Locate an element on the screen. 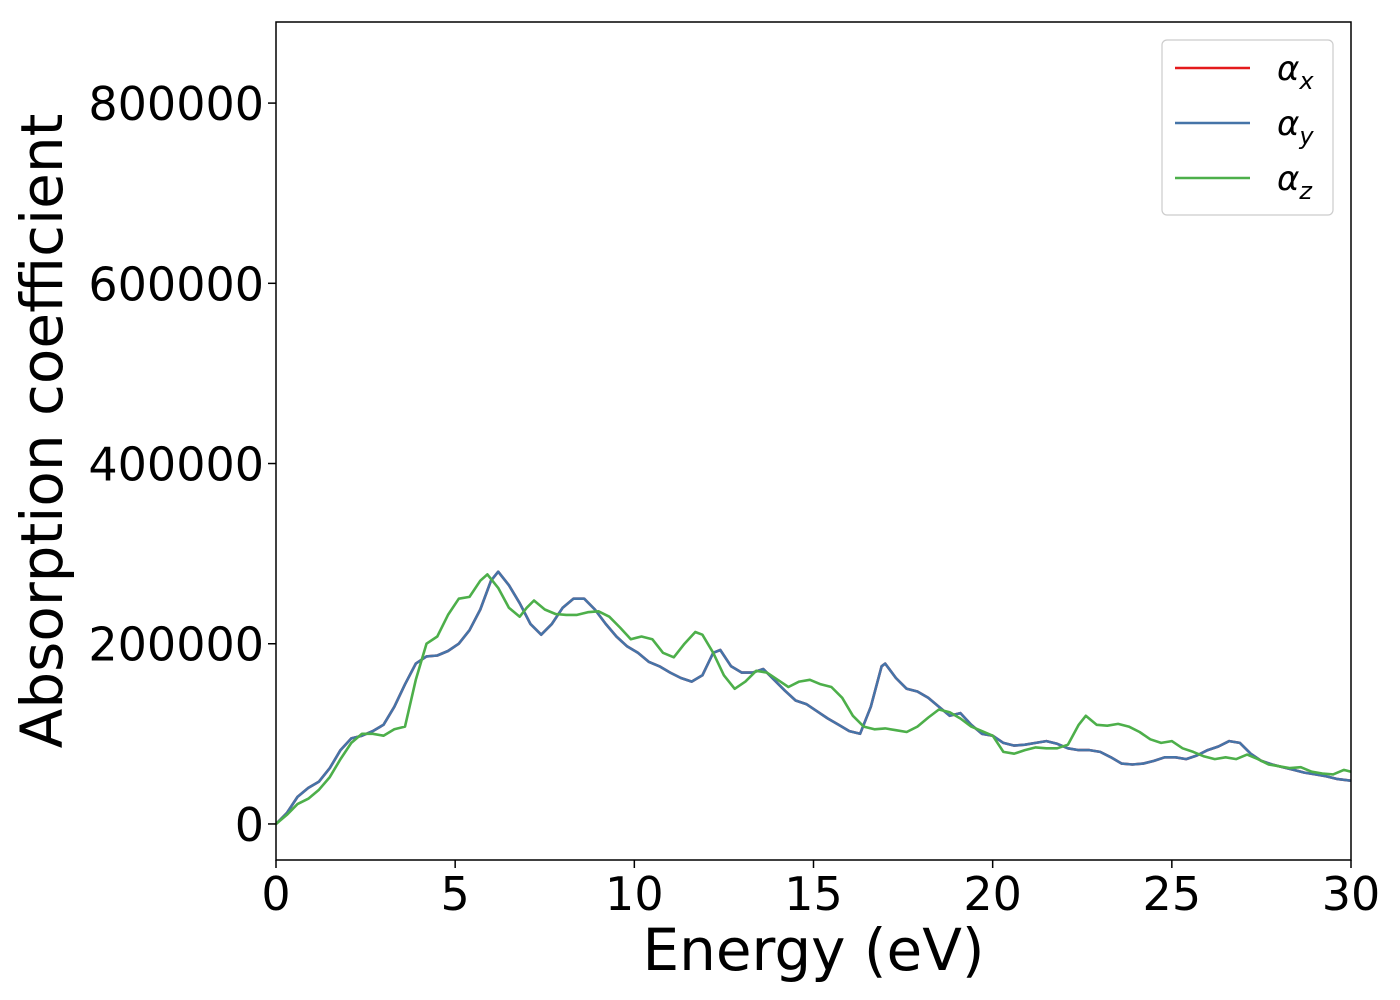  x-tick-label: 20 is located at coordinates (992, 894).